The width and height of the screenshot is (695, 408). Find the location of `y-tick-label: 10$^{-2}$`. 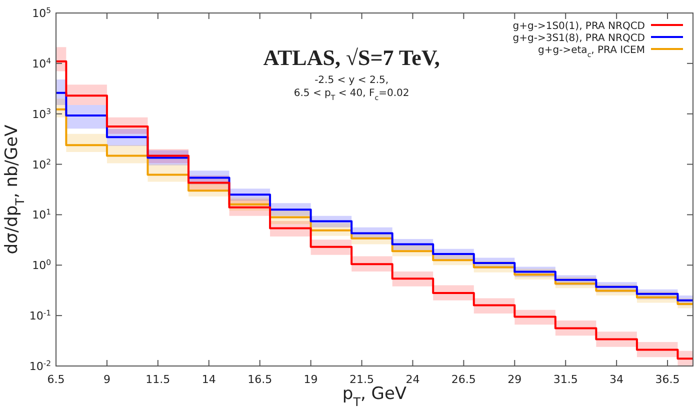

y-tick-label: 10$^{-2}$ is located at coordinates (40, 365).